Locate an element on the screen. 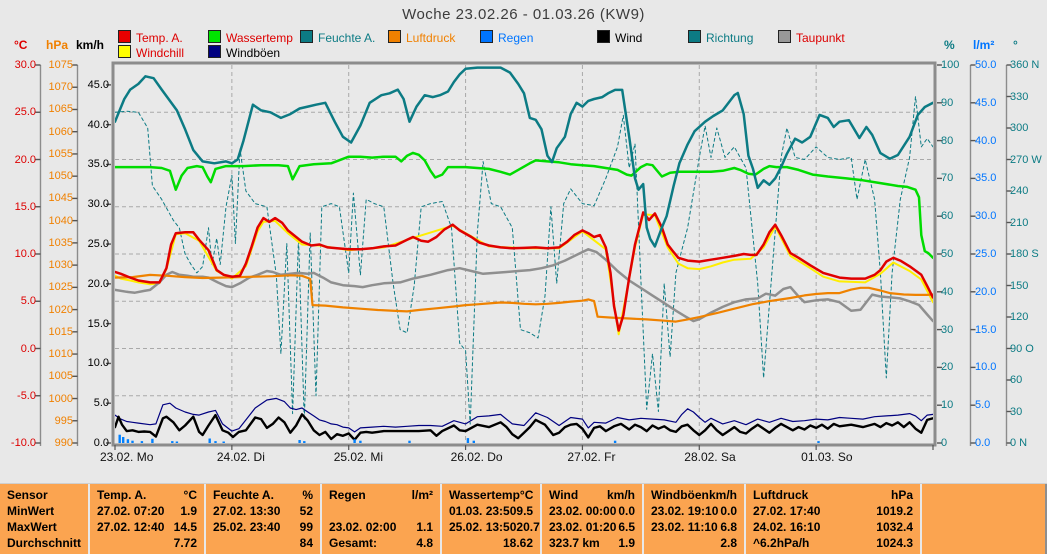  tick-deg: 90 O is located at coordinates (1022, 348).